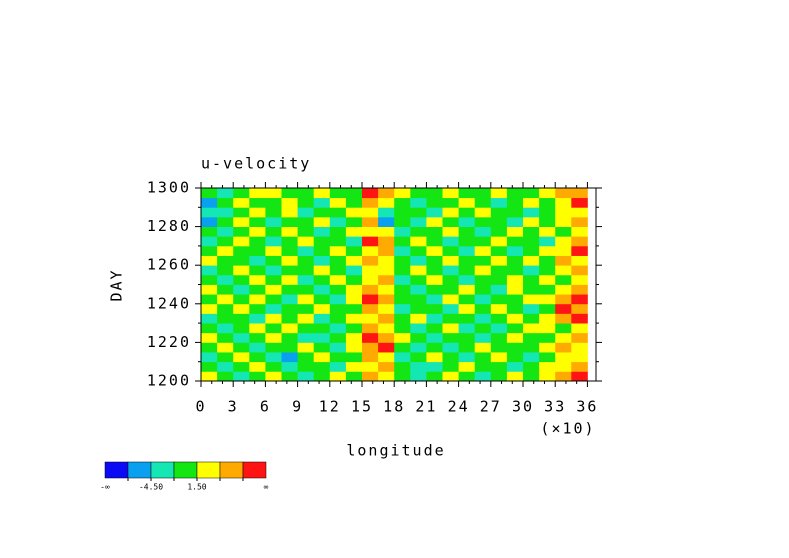  What do you see at coordinates (169, 342) in the screenshot?
I see `y-tick-label: 1220` at bounding box center [169, 342].